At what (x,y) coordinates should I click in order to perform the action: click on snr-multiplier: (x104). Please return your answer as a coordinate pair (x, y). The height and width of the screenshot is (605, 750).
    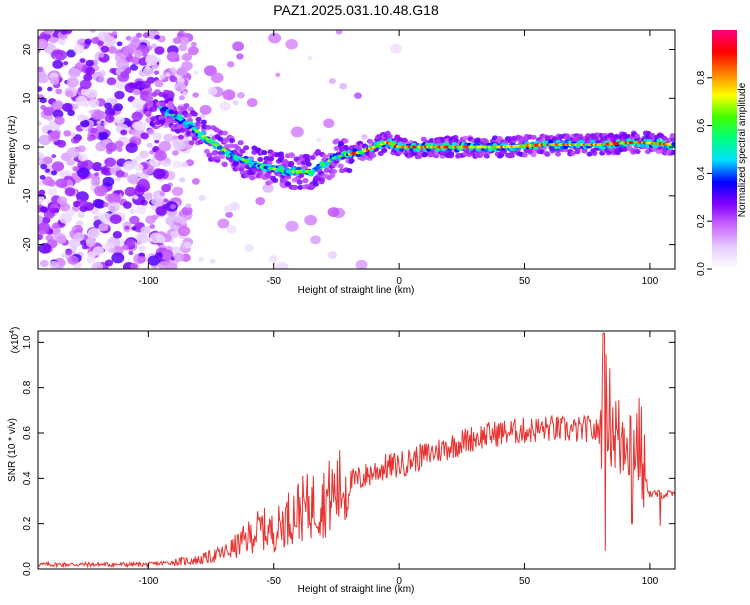
    Looking at the image, I should click on (15, 340).